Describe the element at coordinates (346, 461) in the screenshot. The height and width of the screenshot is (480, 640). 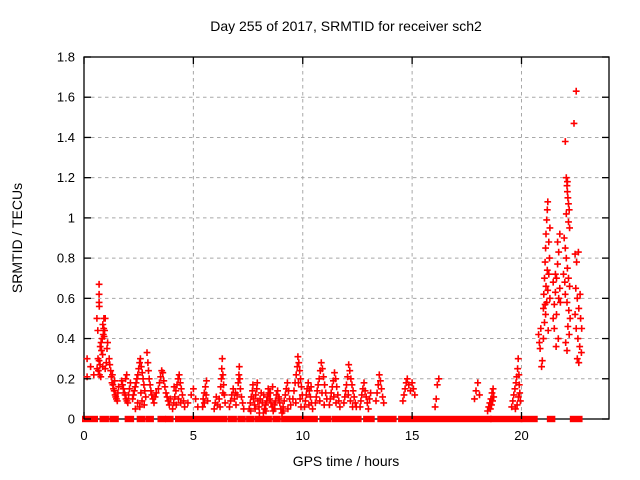
I see `x-axis-label: GPS time / hours` at that location.